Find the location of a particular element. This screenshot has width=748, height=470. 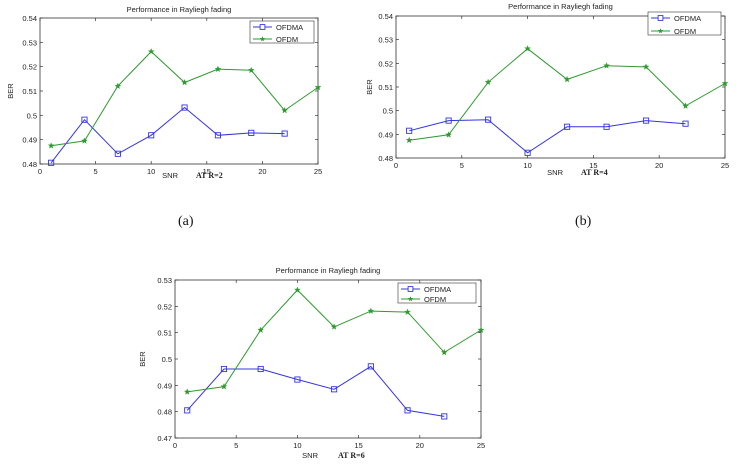

x-annotation: AT R=2 is located at coordinates (209, 175).